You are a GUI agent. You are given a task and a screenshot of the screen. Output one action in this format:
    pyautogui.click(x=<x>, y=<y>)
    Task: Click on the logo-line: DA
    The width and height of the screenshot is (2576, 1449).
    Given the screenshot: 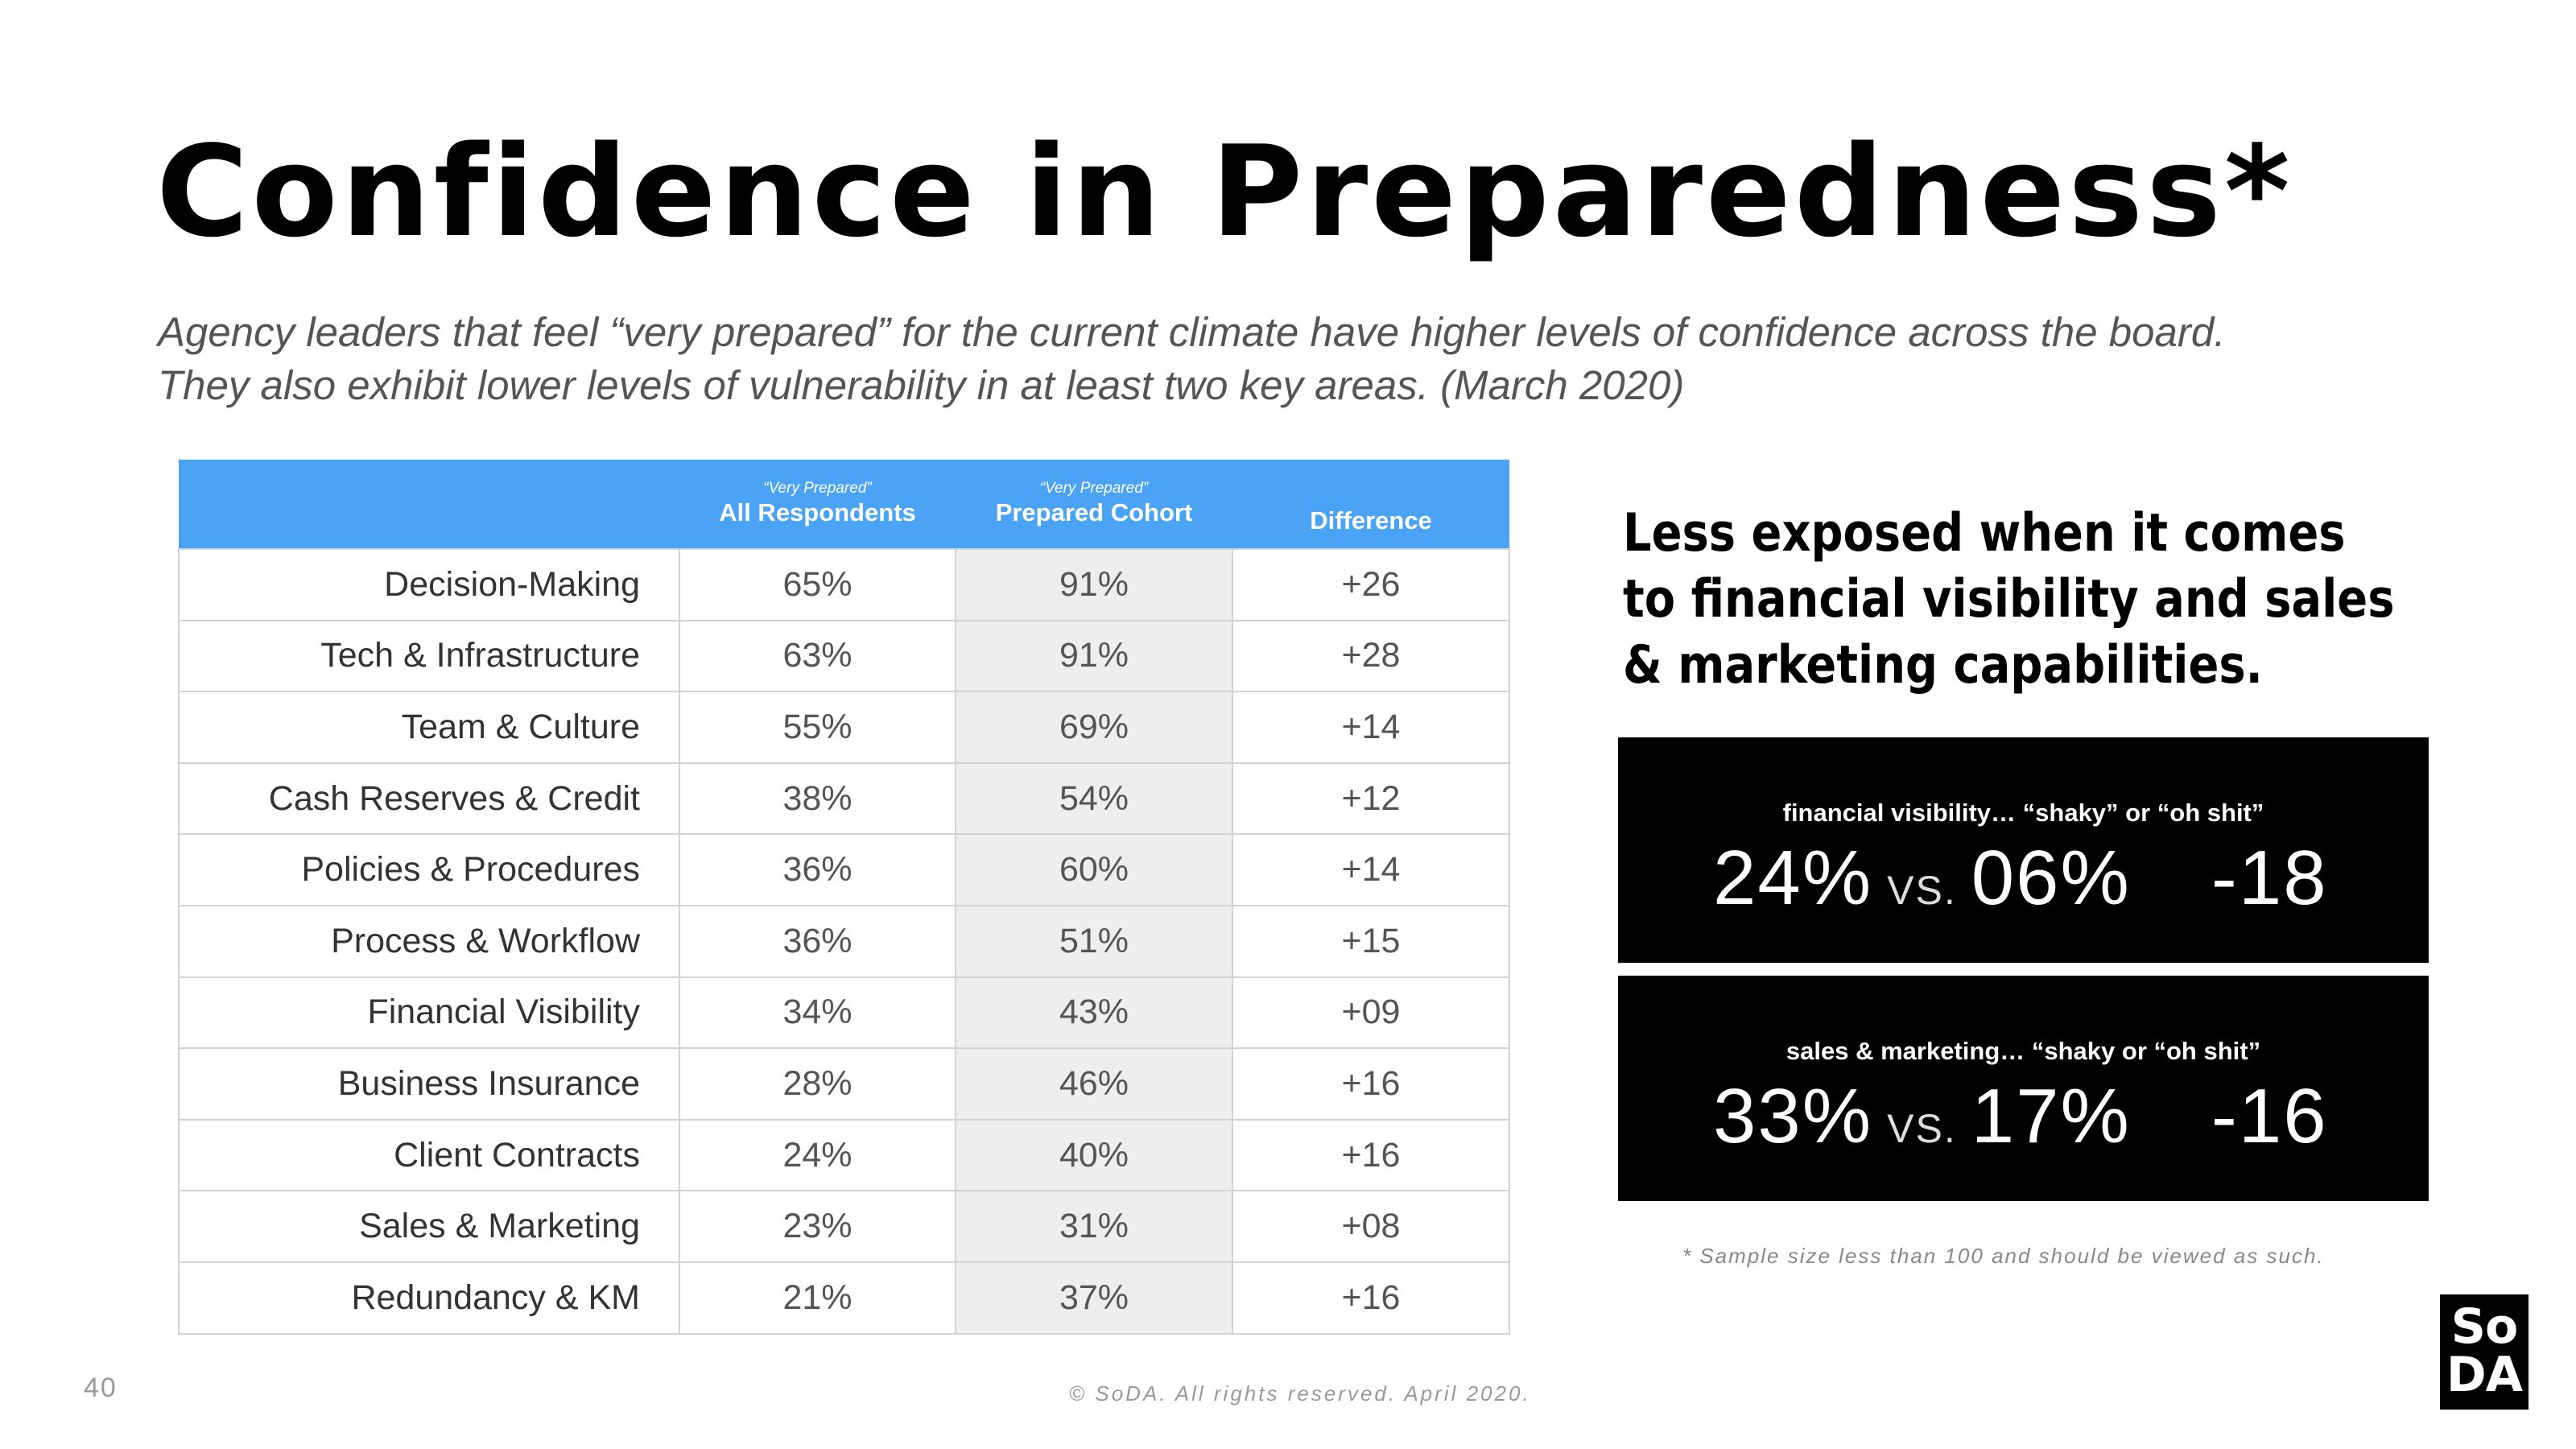 What is the action you would take?
    pyautogui.click(x=2484, y=1375)
    